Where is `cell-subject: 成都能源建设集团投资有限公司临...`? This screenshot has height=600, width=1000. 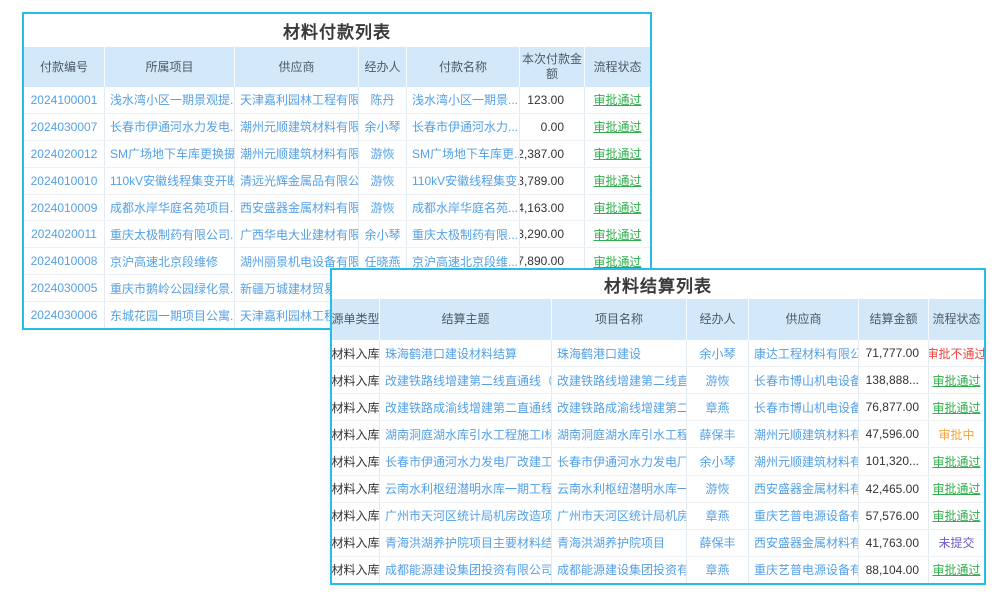 cell-subject: 成都能源建设集团投资有限公司临... is located at coordinates (466, 569).